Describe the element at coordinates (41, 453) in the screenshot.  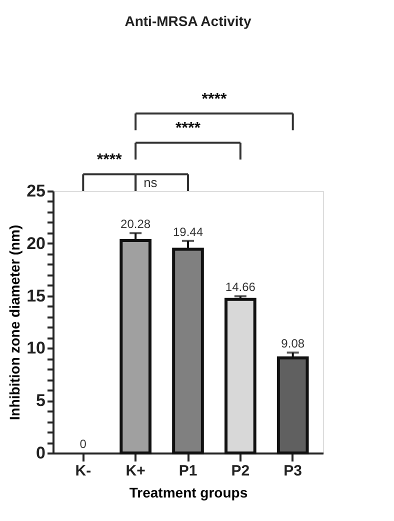
I see `y-tick-label: 0` at that location.